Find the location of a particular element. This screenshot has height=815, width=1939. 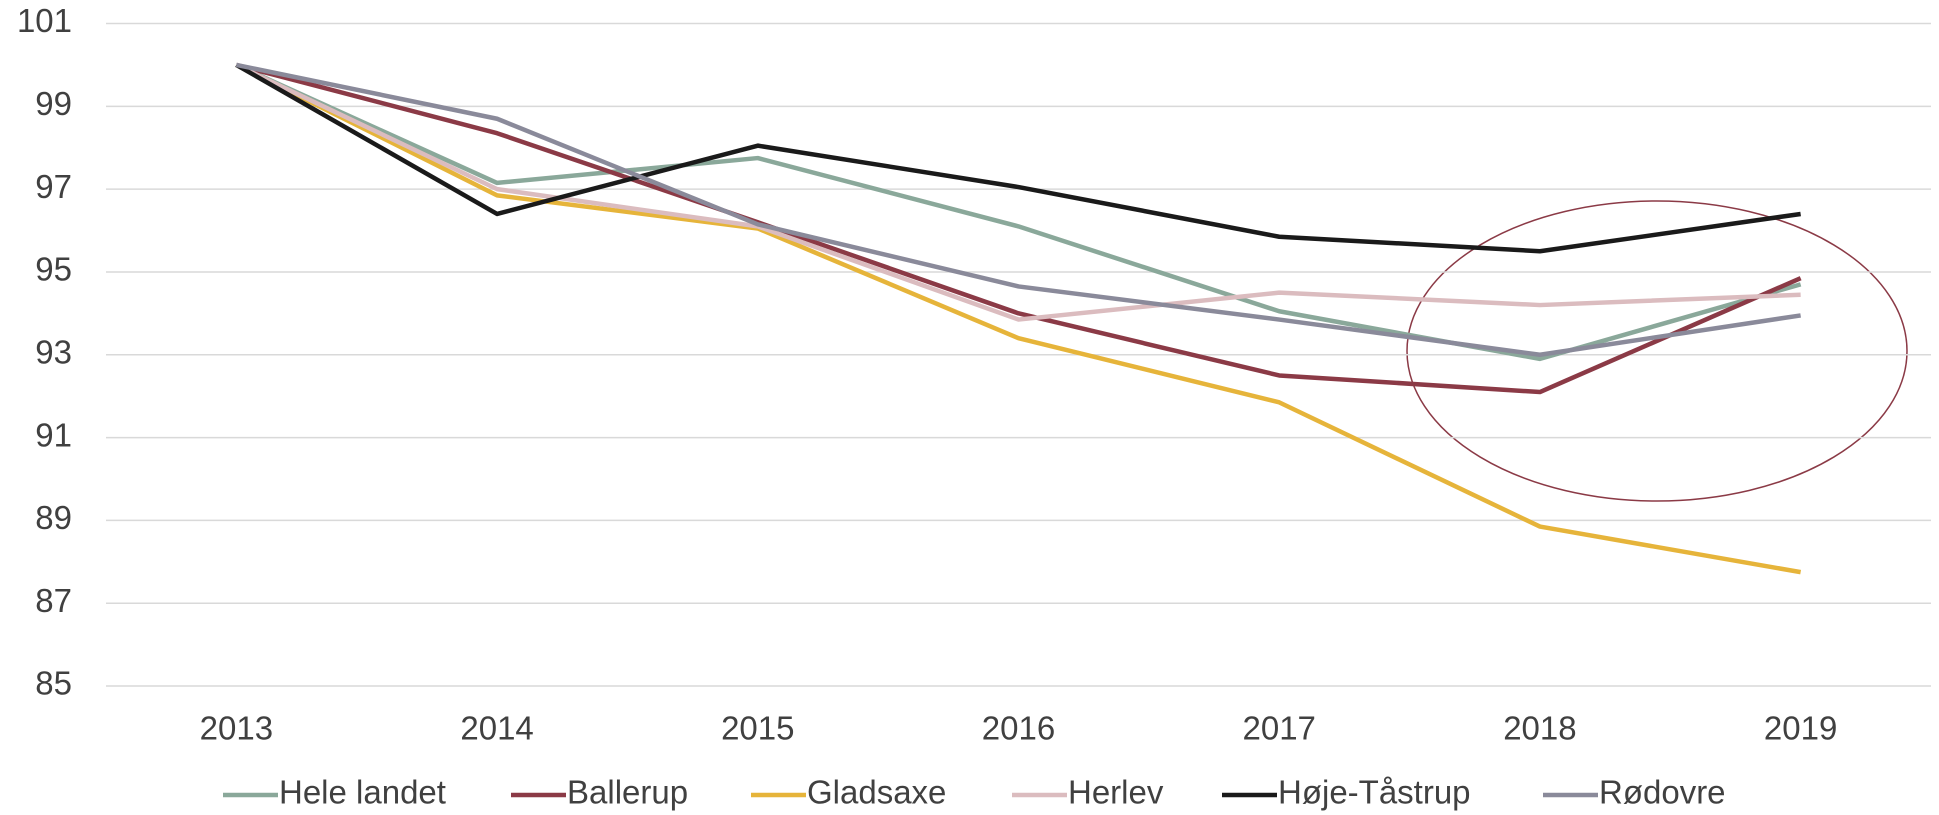

y-tick-label: 85 is located at coordinates (53, 683).